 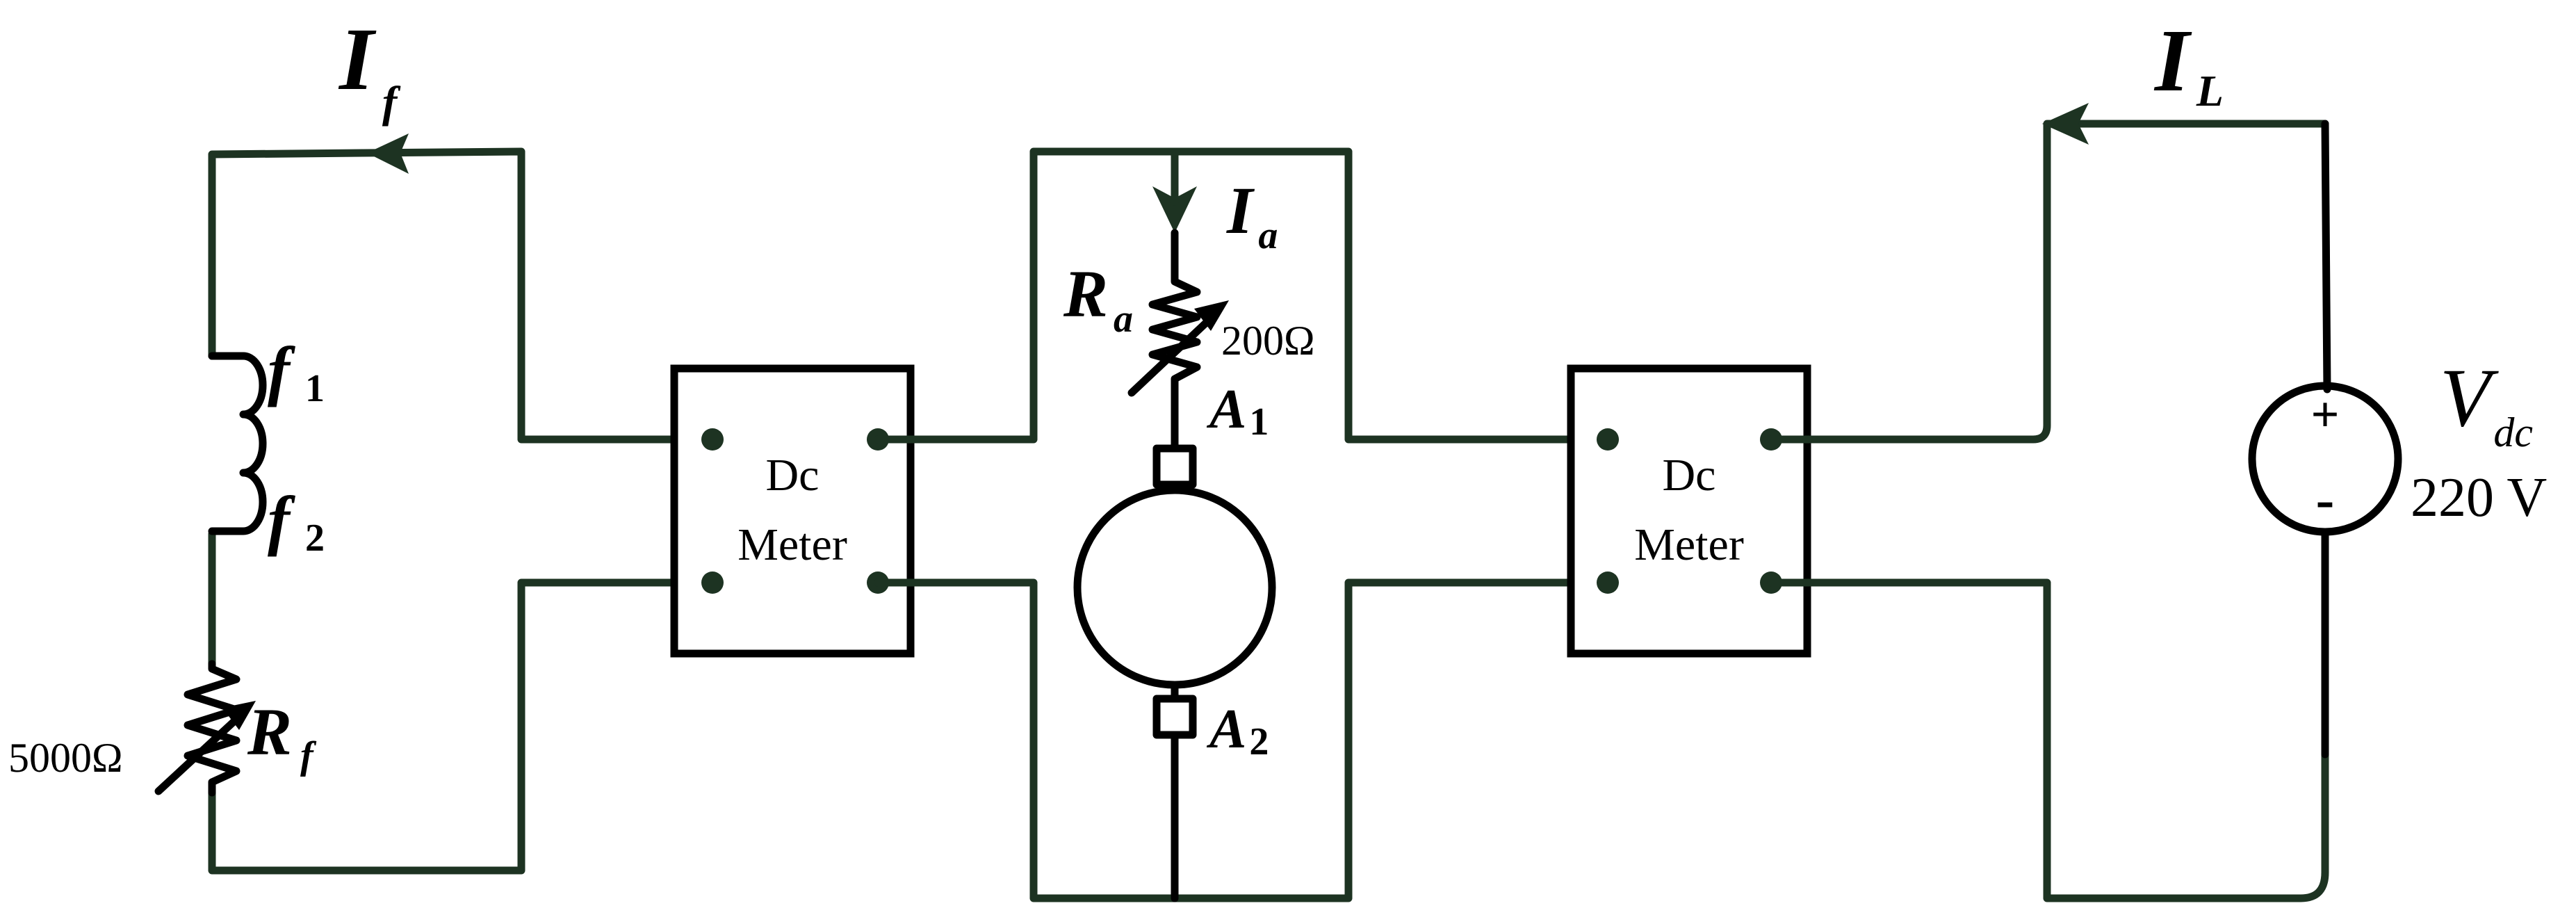 I want to click on field-wire-bottom, so click(x=462, y=726).